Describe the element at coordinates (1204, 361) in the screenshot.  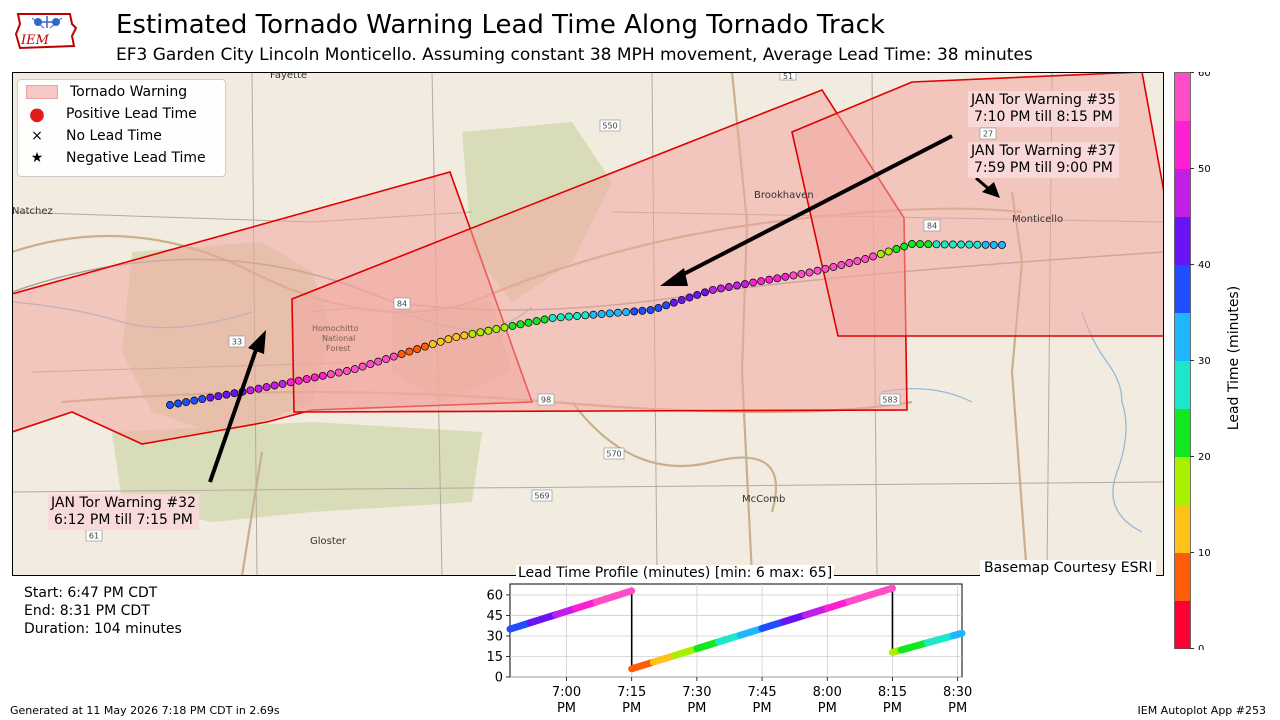
I see `colorbar-tick-label: 30` at that location.